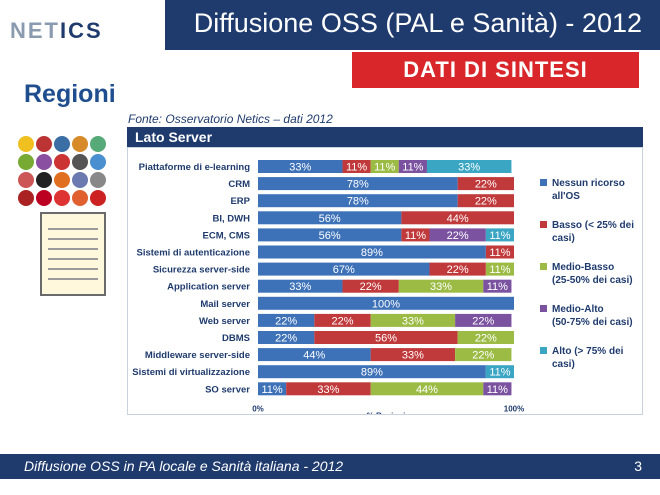 The image size is (660, 495). Describe the element at coordinates (26, 144) in the screenshot. I see `python-icon` at that location.